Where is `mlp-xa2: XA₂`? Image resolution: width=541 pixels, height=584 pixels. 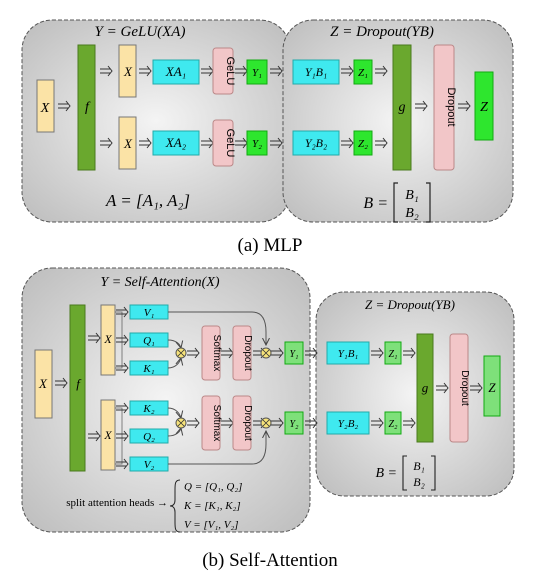 mlp-xa2: XA₂ is located at coordinates (176, 142).